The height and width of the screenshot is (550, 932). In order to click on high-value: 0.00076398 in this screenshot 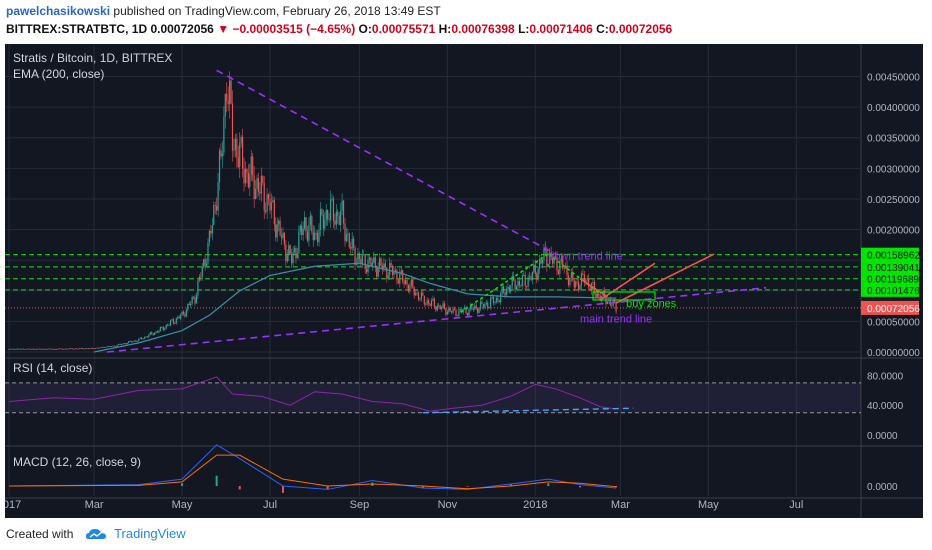, I will do `click(483, 29)`.